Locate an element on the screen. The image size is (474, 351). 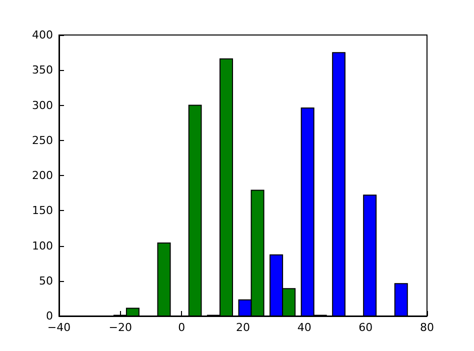
x-tick-label: 80 is located at coordinates (427, 327).